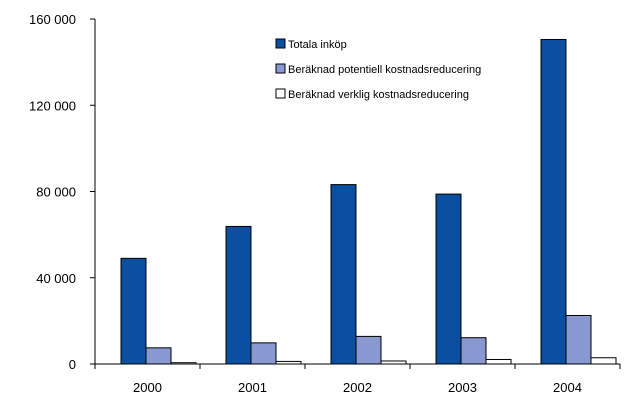 This screenshot has height=394, width=625. I want to click on legend-box, so click(400, 69).